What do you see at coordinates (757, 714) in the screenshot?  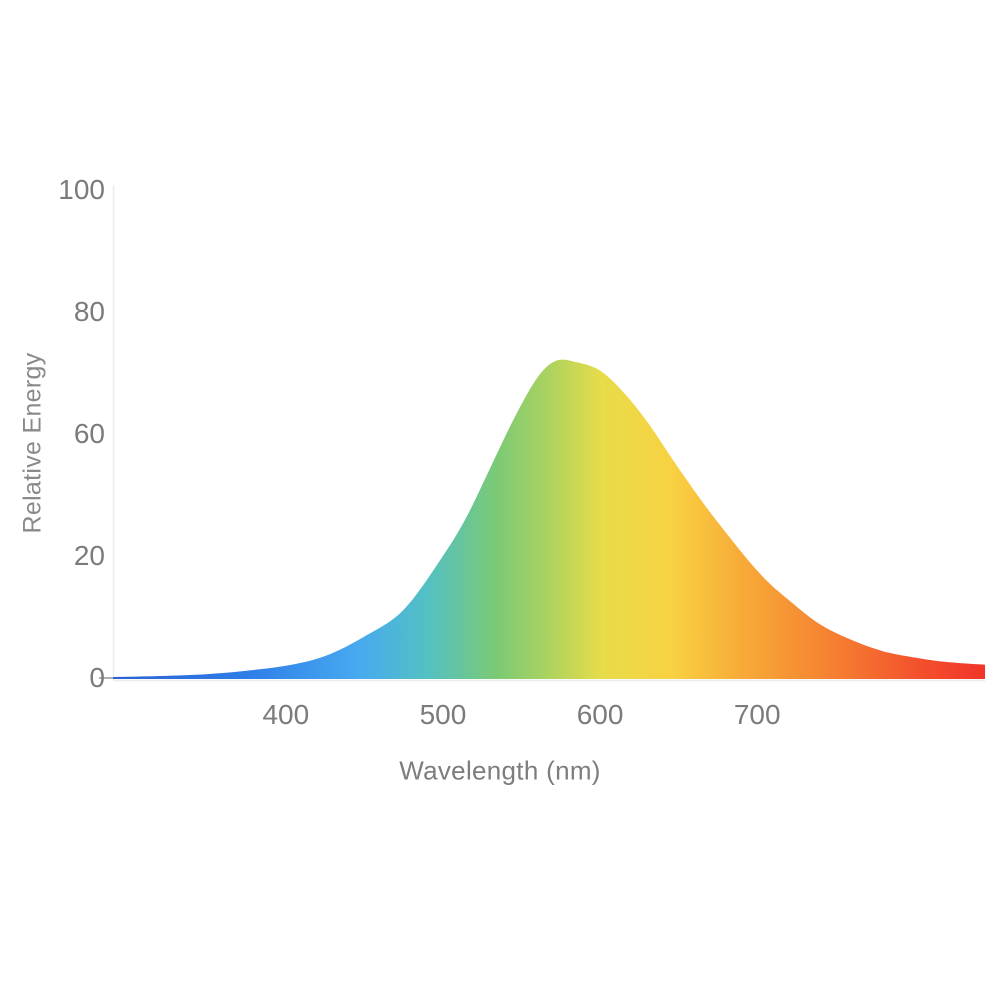 I see `x-tick-label: 700` at bounding box center [757, 714].